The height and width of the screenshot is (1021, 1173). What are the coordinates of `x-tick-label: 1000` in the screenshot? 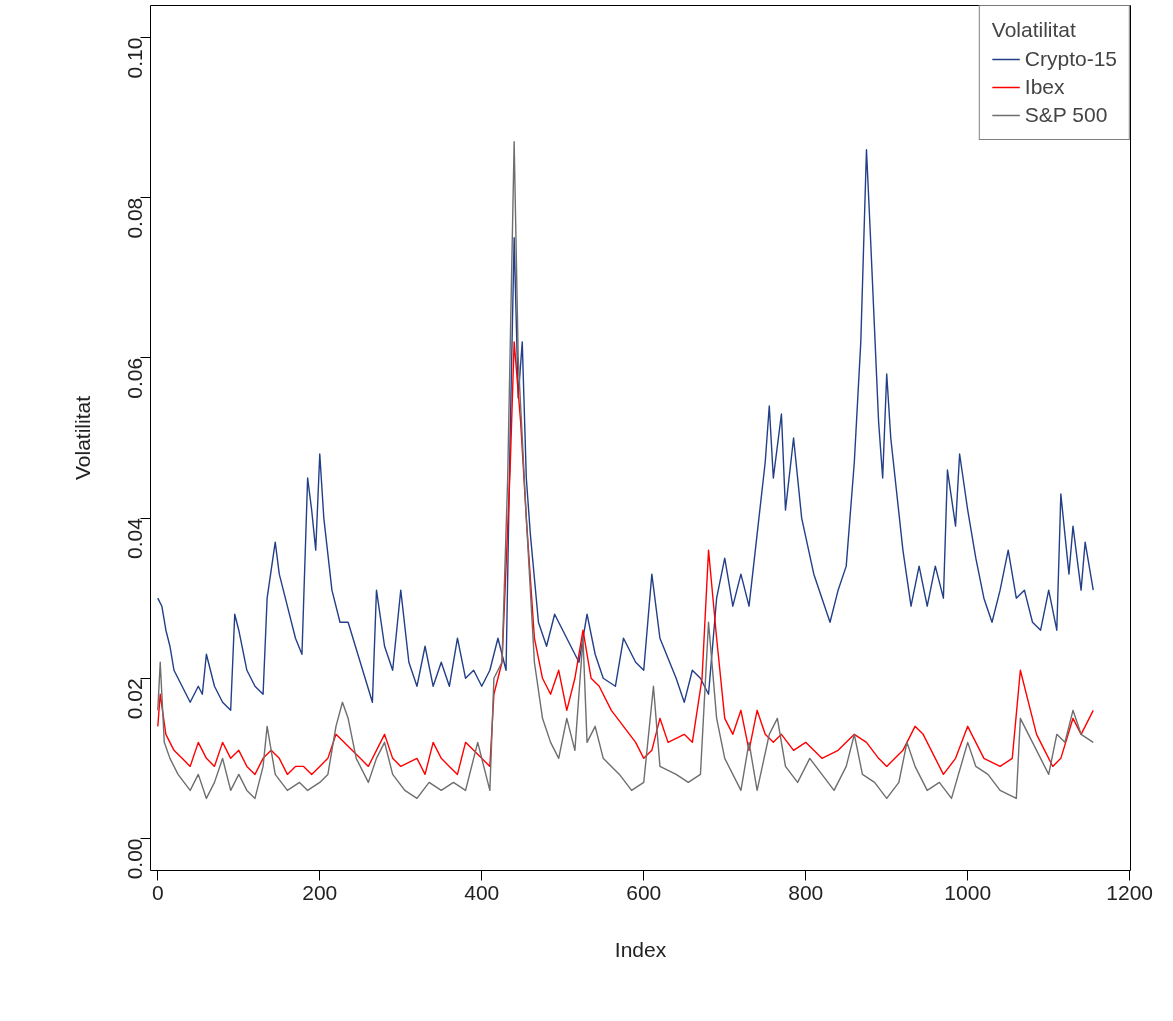 It's located at (968, 892).